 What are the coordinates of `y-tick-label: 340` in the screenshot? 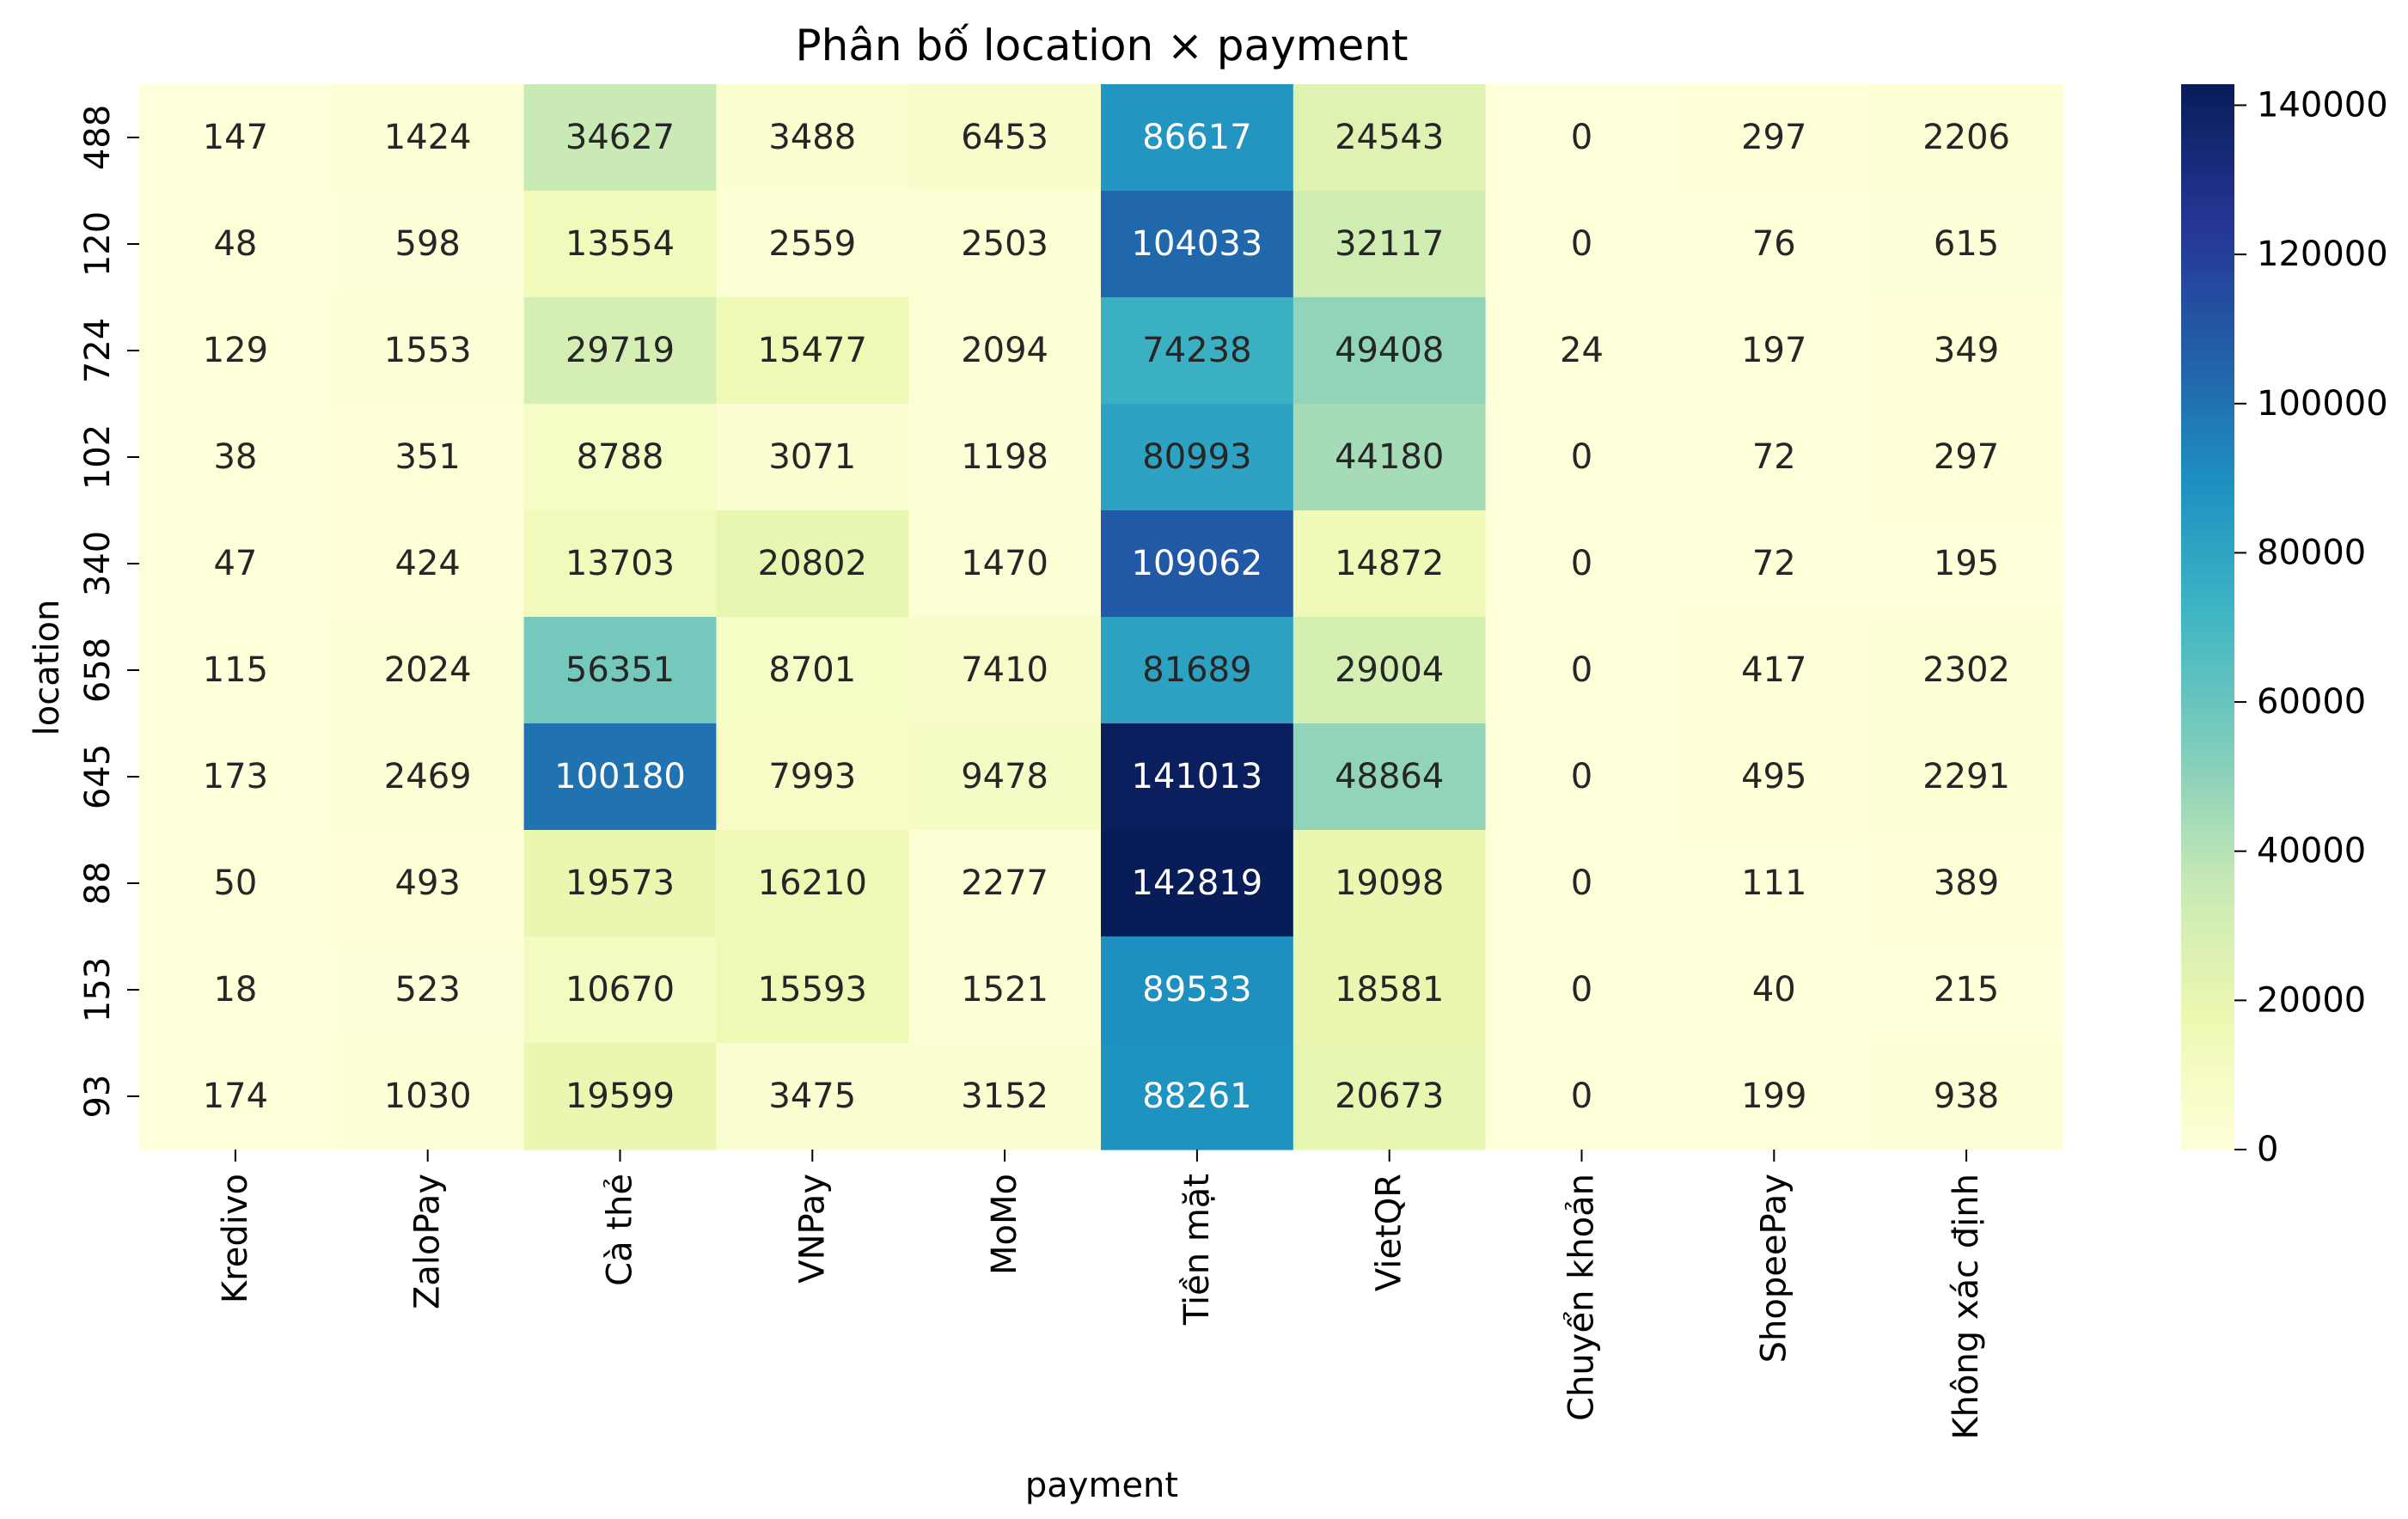 It's located at (98, 563).